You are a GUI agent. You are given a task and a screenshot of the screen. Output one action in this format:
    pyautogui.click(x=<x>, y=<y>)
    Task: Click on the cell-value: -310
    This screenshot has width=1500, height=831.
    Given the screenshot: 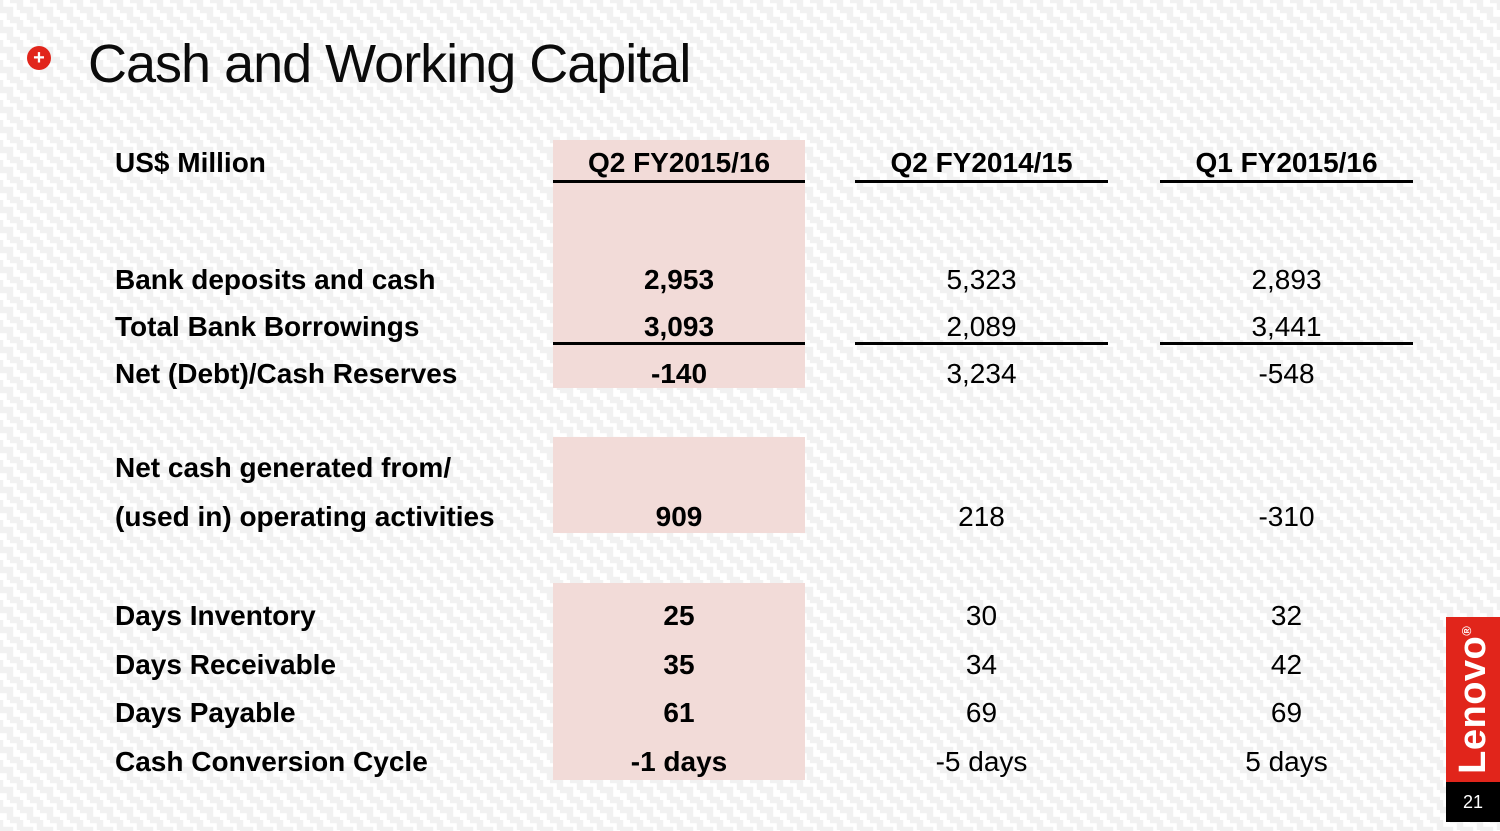 What is the action you would take?
    pyautogui.click(x=1286, y=516)
    